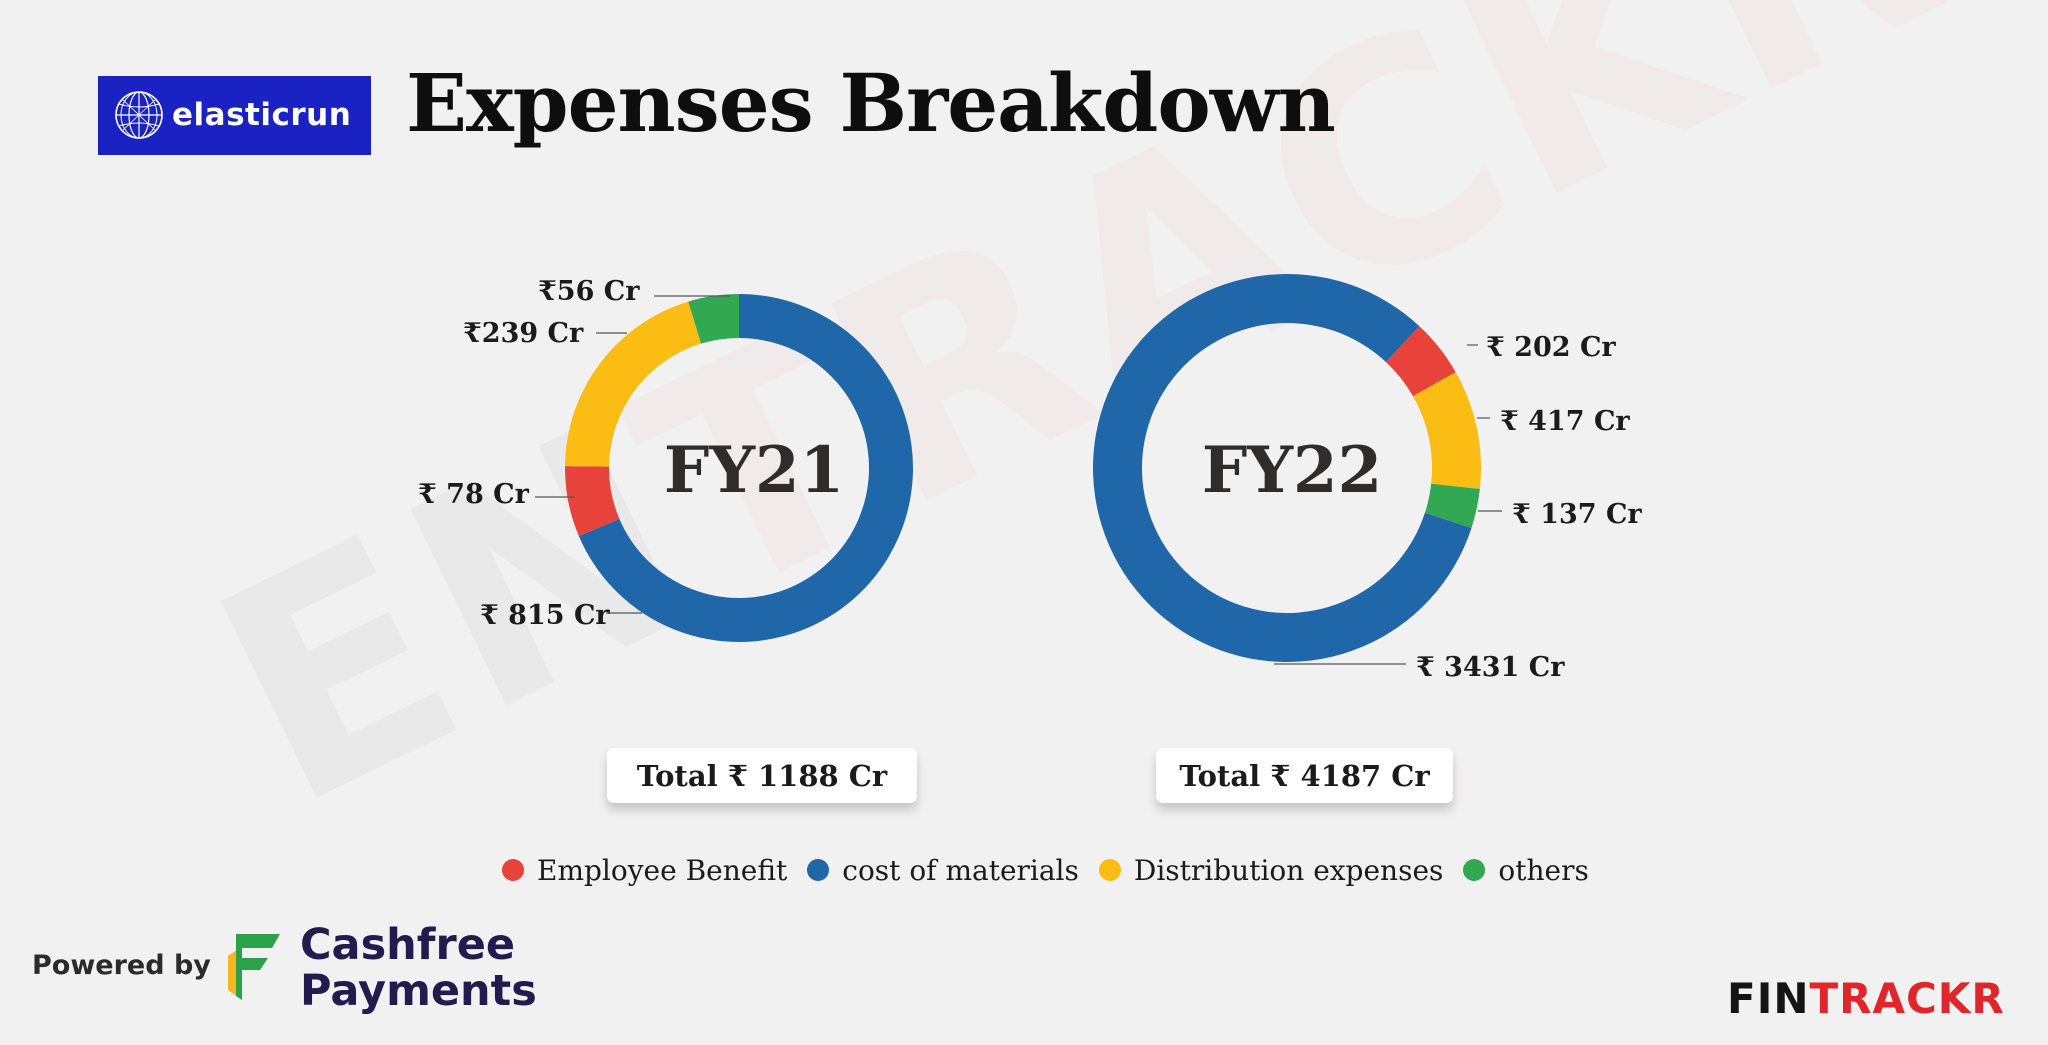 This screenshot has width=2048, height=1045. What do you see at coordinates (1543, 870) in the screenshot?
I see `legend-label: others` at bounding box center [1543, 870].